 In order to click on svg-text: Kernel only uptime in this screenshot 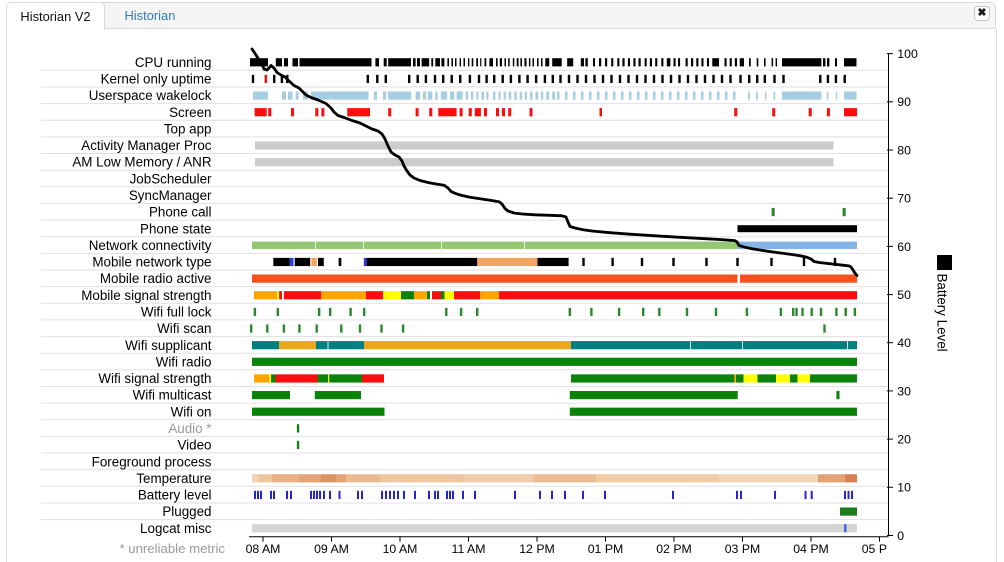, I will do `click(156, 79)`.